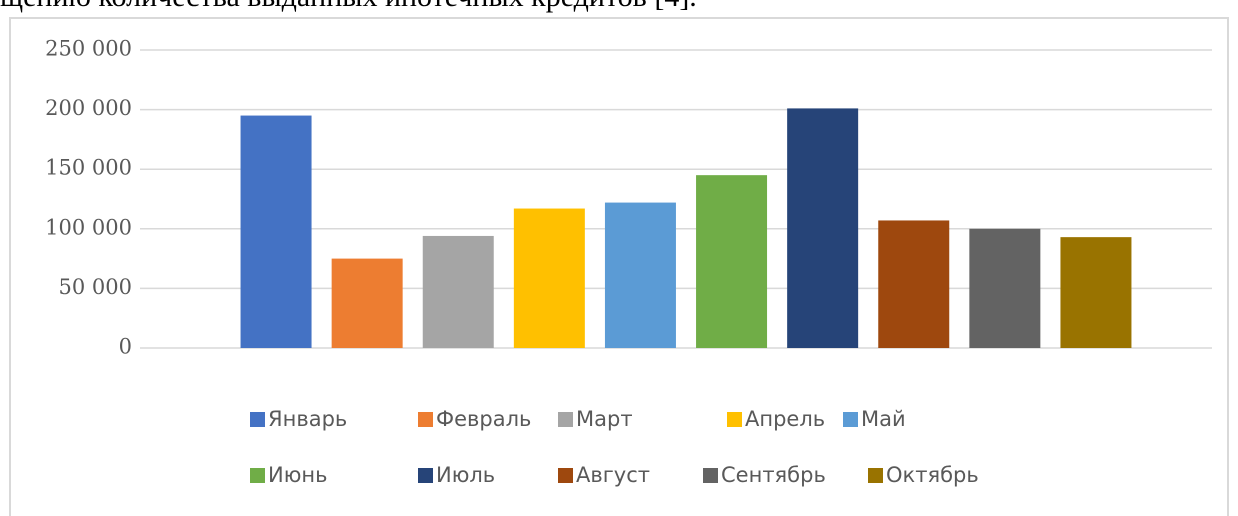 This screenshot has height=516, width=1238. I want to click on legend-label: Февраль, so click(483, 419).